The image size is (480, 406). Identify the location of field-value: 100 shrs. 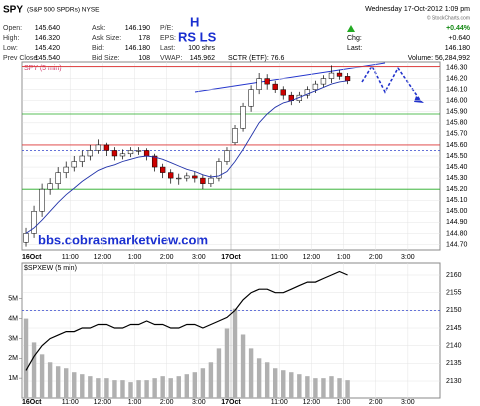
(201, 48).